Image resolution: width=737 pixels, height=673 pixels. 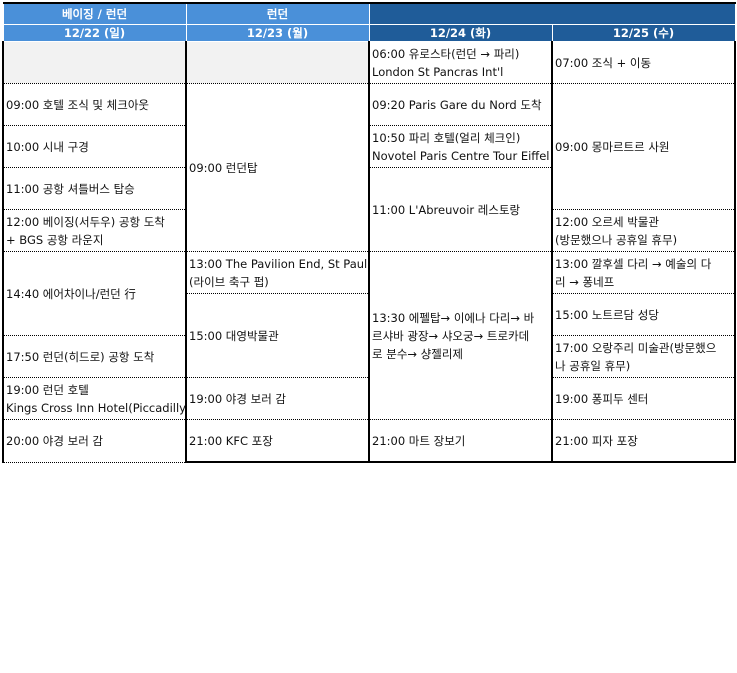 What do you see at coordinates (607, 221) in the screenshot?
I see `schedule-entry-text: 12:00 오르세 박물관` at bounding box center [607, 221].